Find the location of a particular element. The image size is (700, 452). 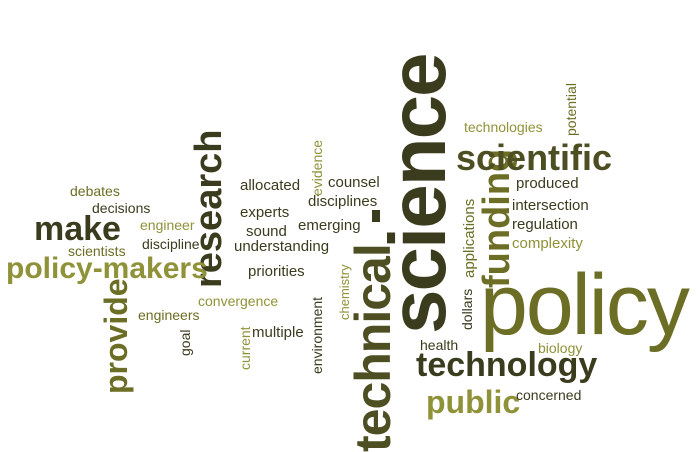

word-counsel: counsel is located at coordinates (354, 182).